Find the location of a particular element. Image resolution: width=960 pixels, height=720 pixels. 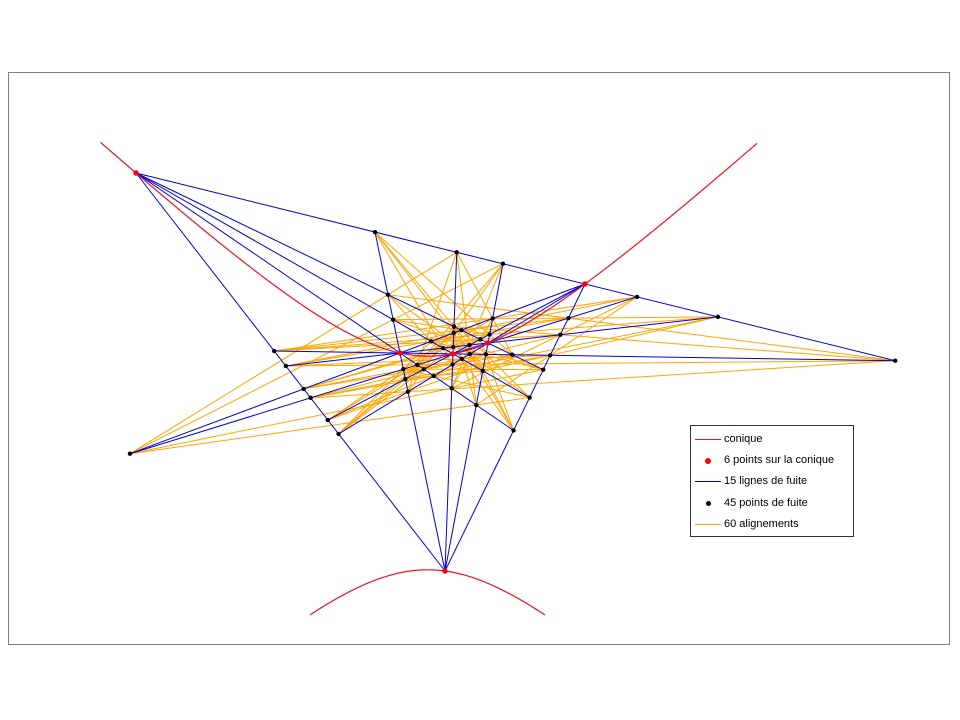

legend-item-points-conique: 6 points sur la conique is located at coordinates (772, 460).